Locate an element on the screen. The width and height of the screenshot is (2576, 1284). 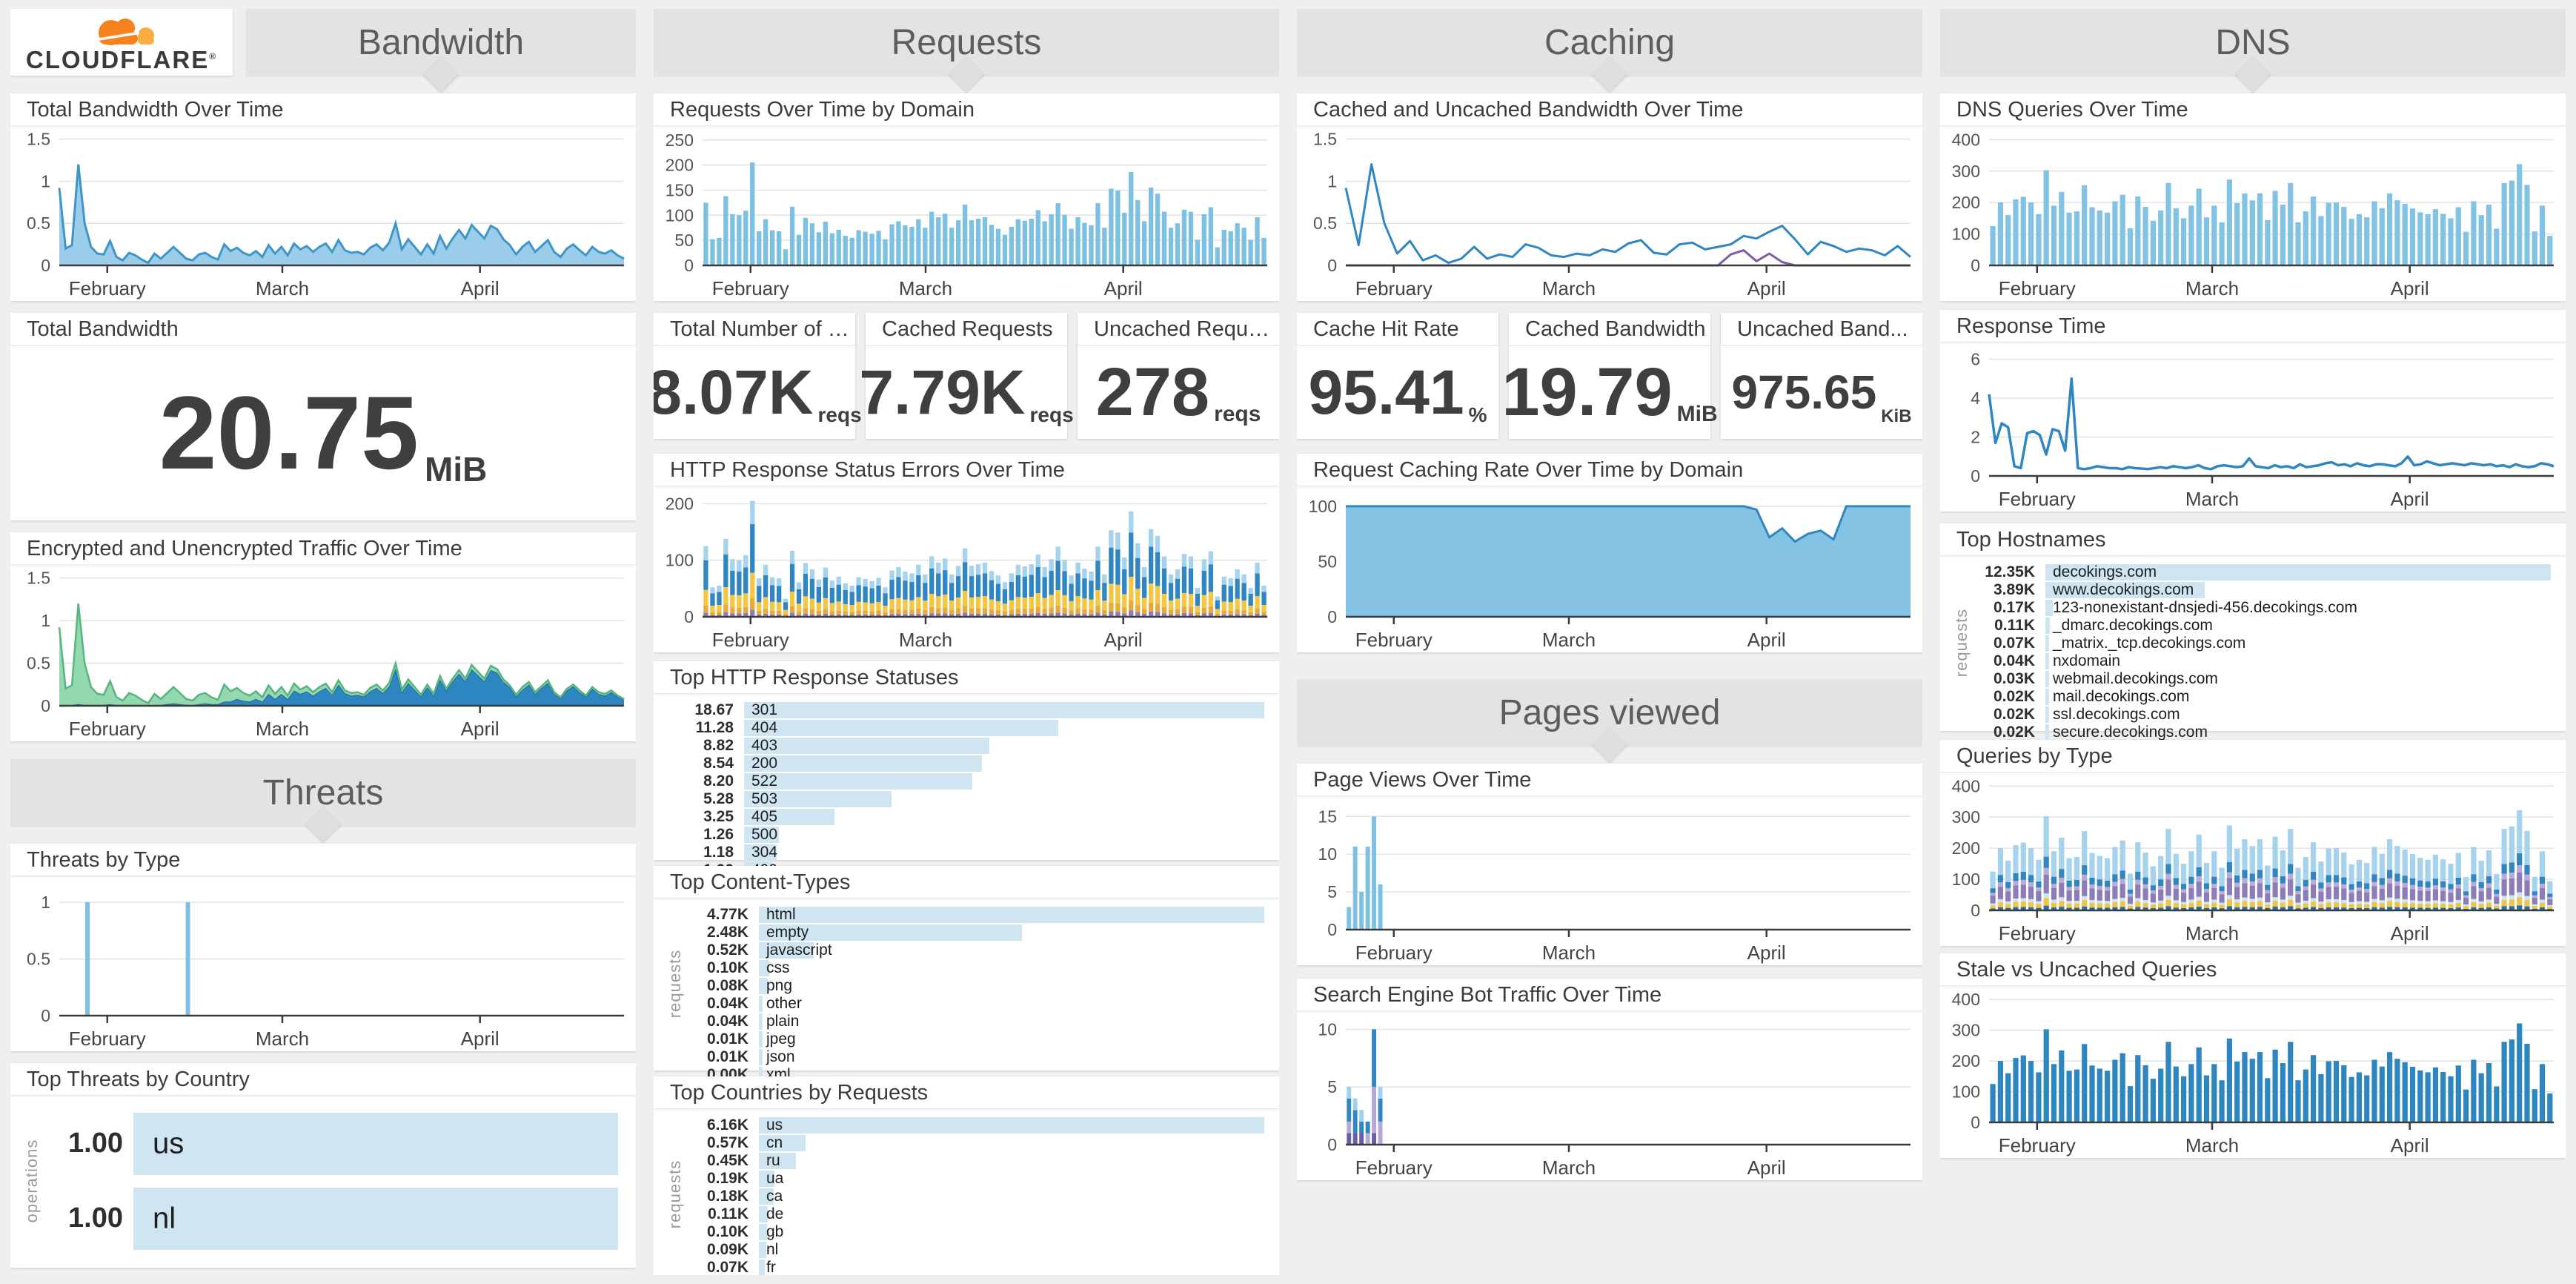
chart-threats-by-type: 0 0.5 1 February March April is located at coordinates (323, 963).